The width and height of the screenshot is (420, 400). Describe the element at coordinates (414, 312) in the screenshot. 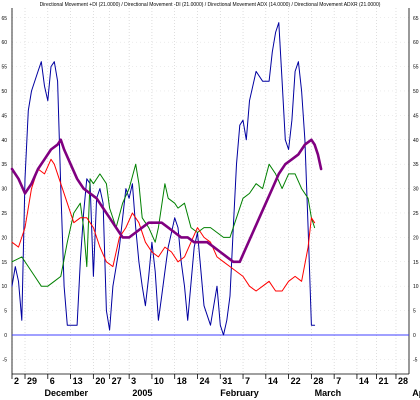

I see `y-tick-label-right: 5` at that location.